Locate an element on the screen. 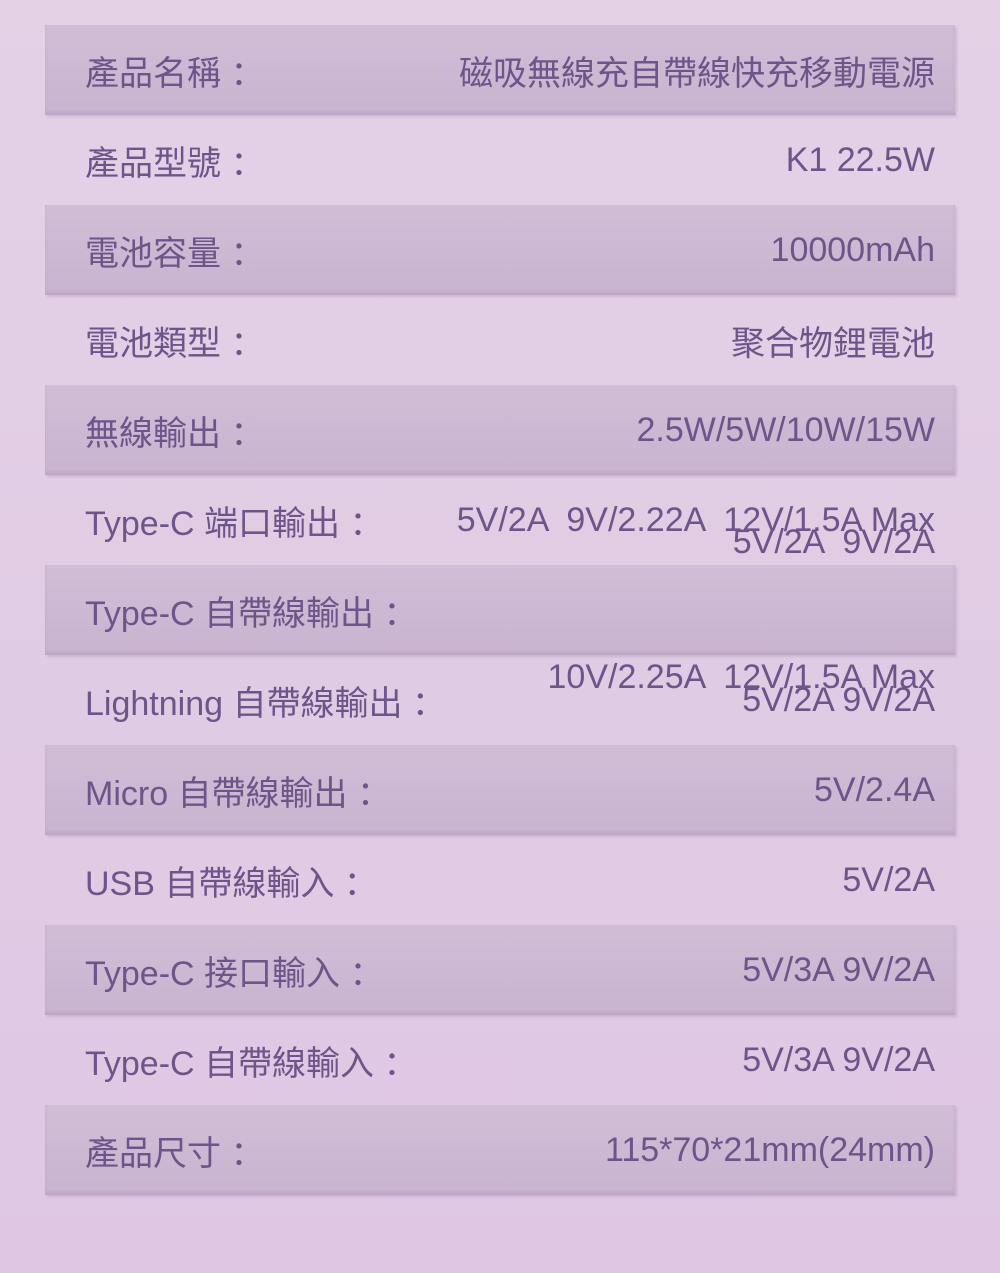 The height and width of the screenshot is (1273, 1000). spec-row: Type-C 接口輸入 ： 5V/3A 9V/2A is located at coordinates (500, 970).